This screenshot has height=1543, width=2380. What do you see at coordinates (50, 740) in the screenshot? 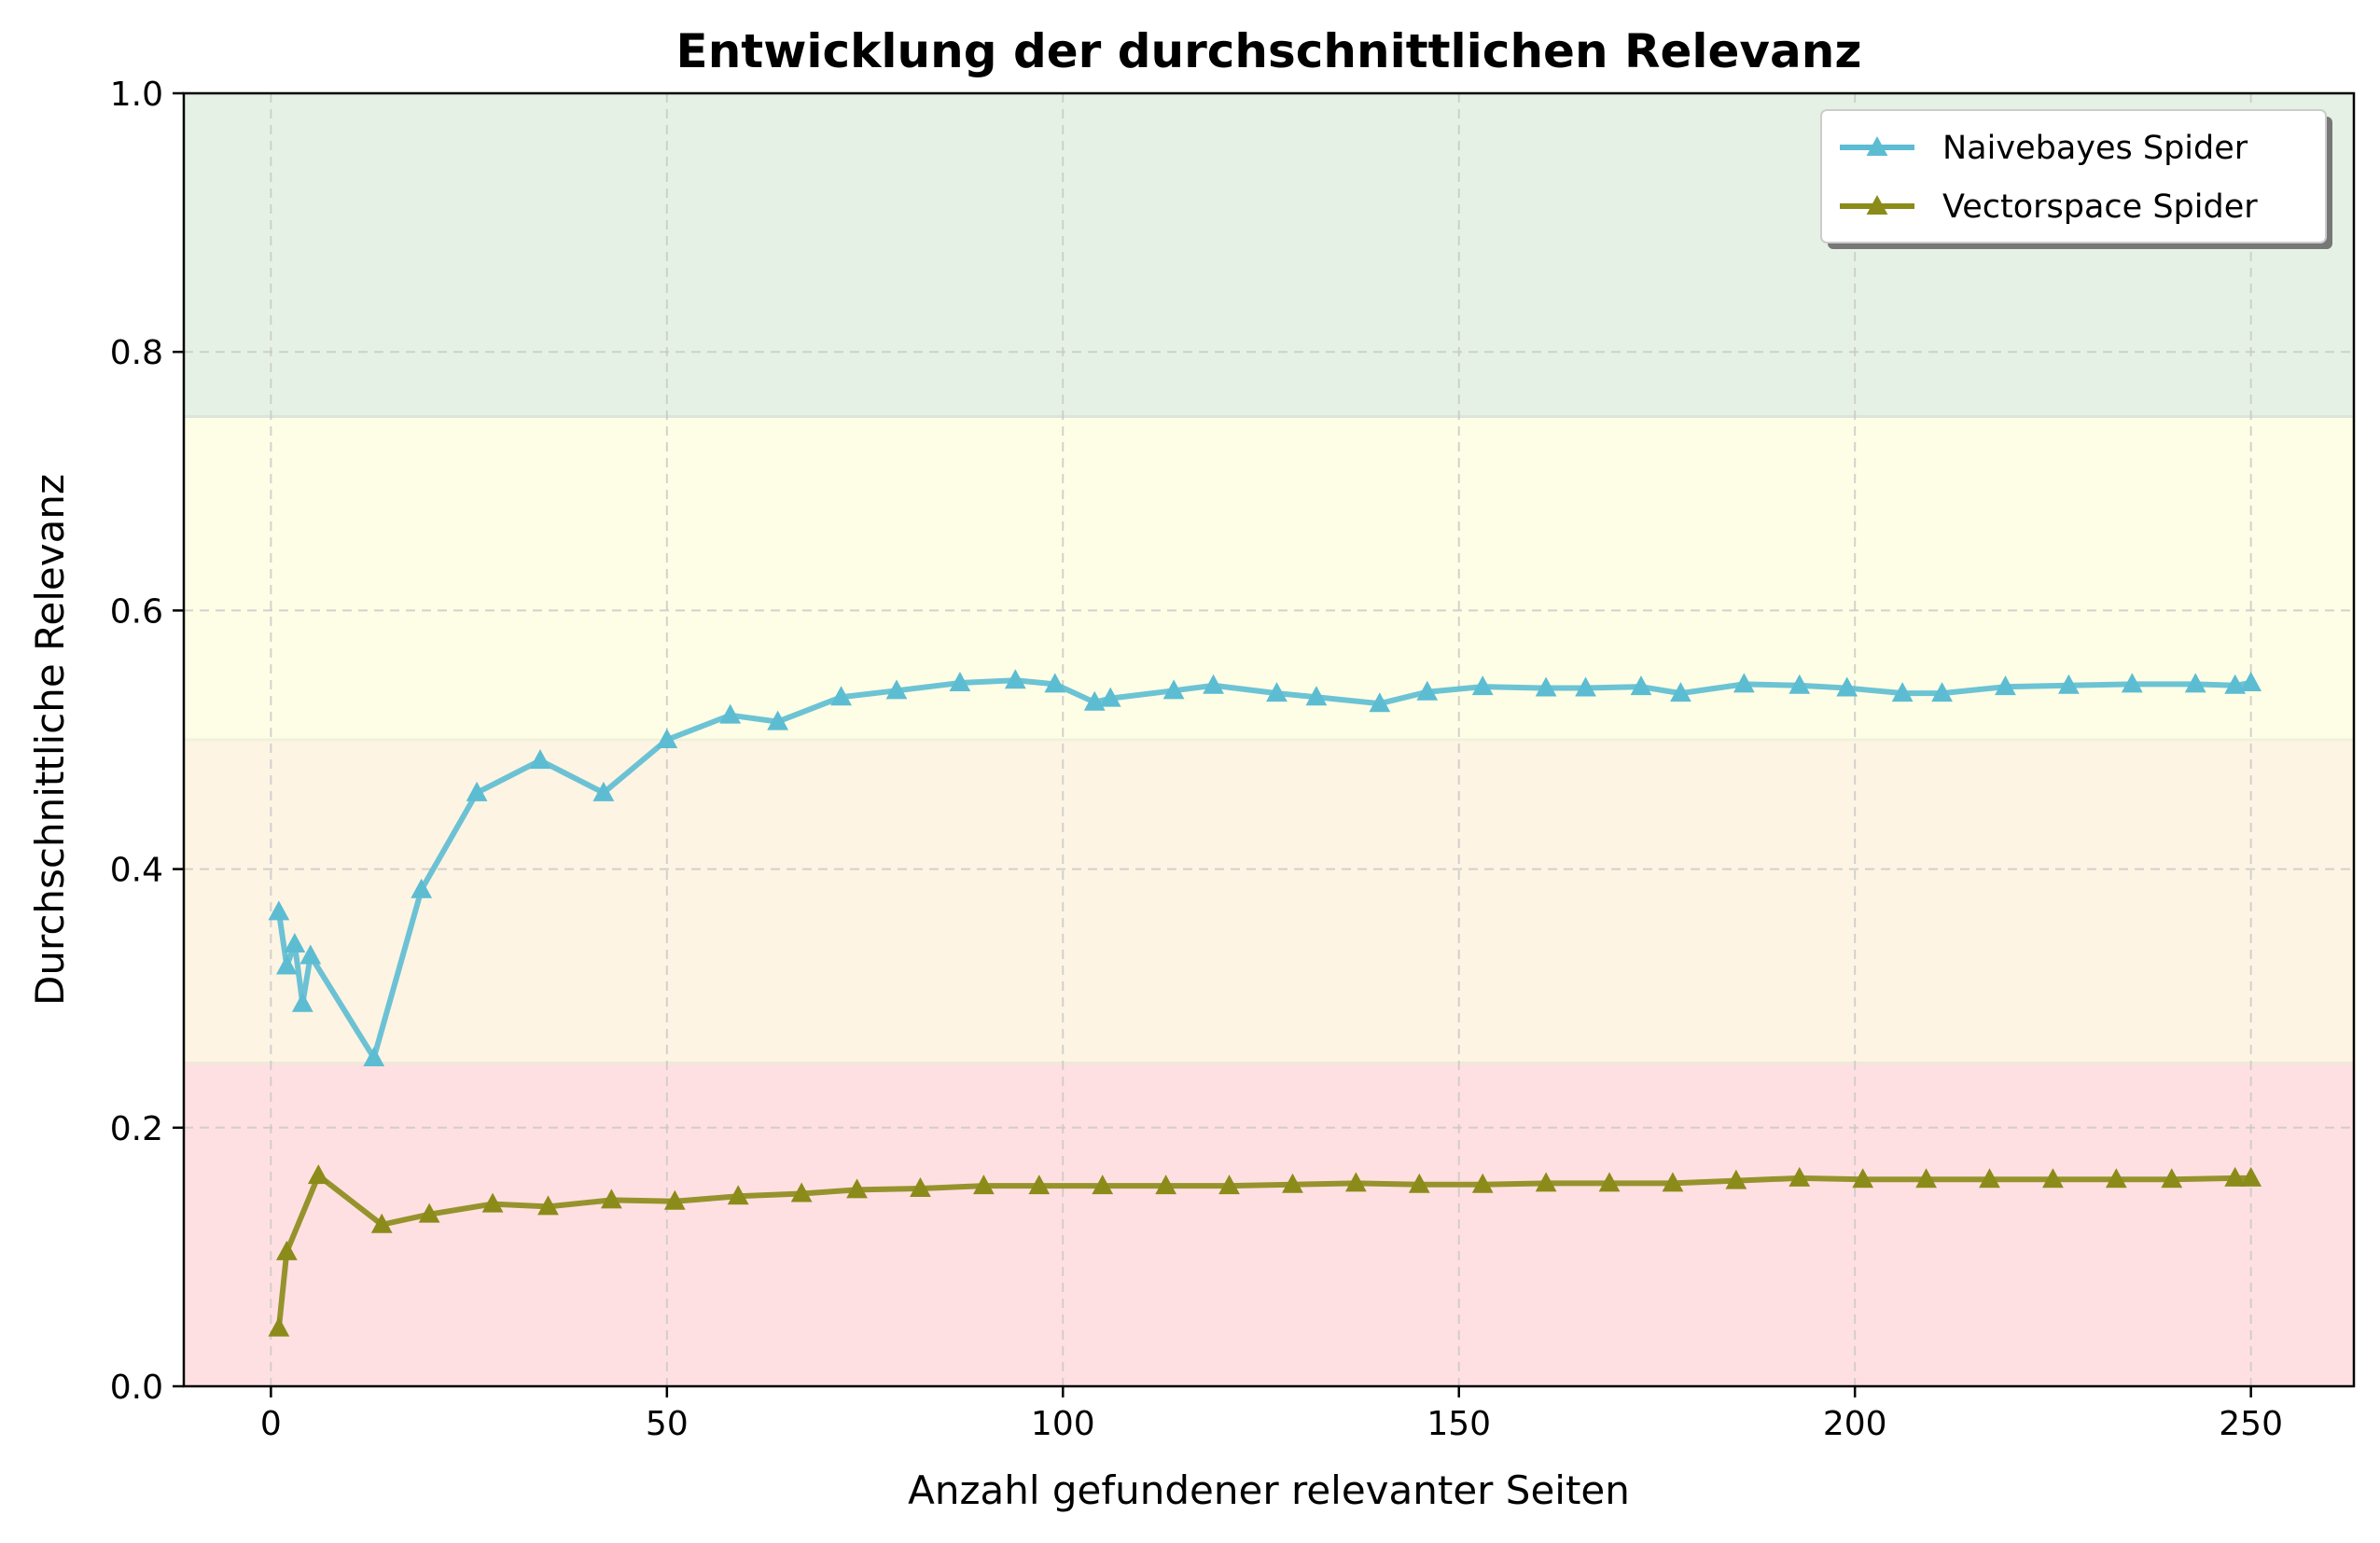
I see `y-axis-label: Durchschnittliche Relevanz` at bounding box center [50, 740].